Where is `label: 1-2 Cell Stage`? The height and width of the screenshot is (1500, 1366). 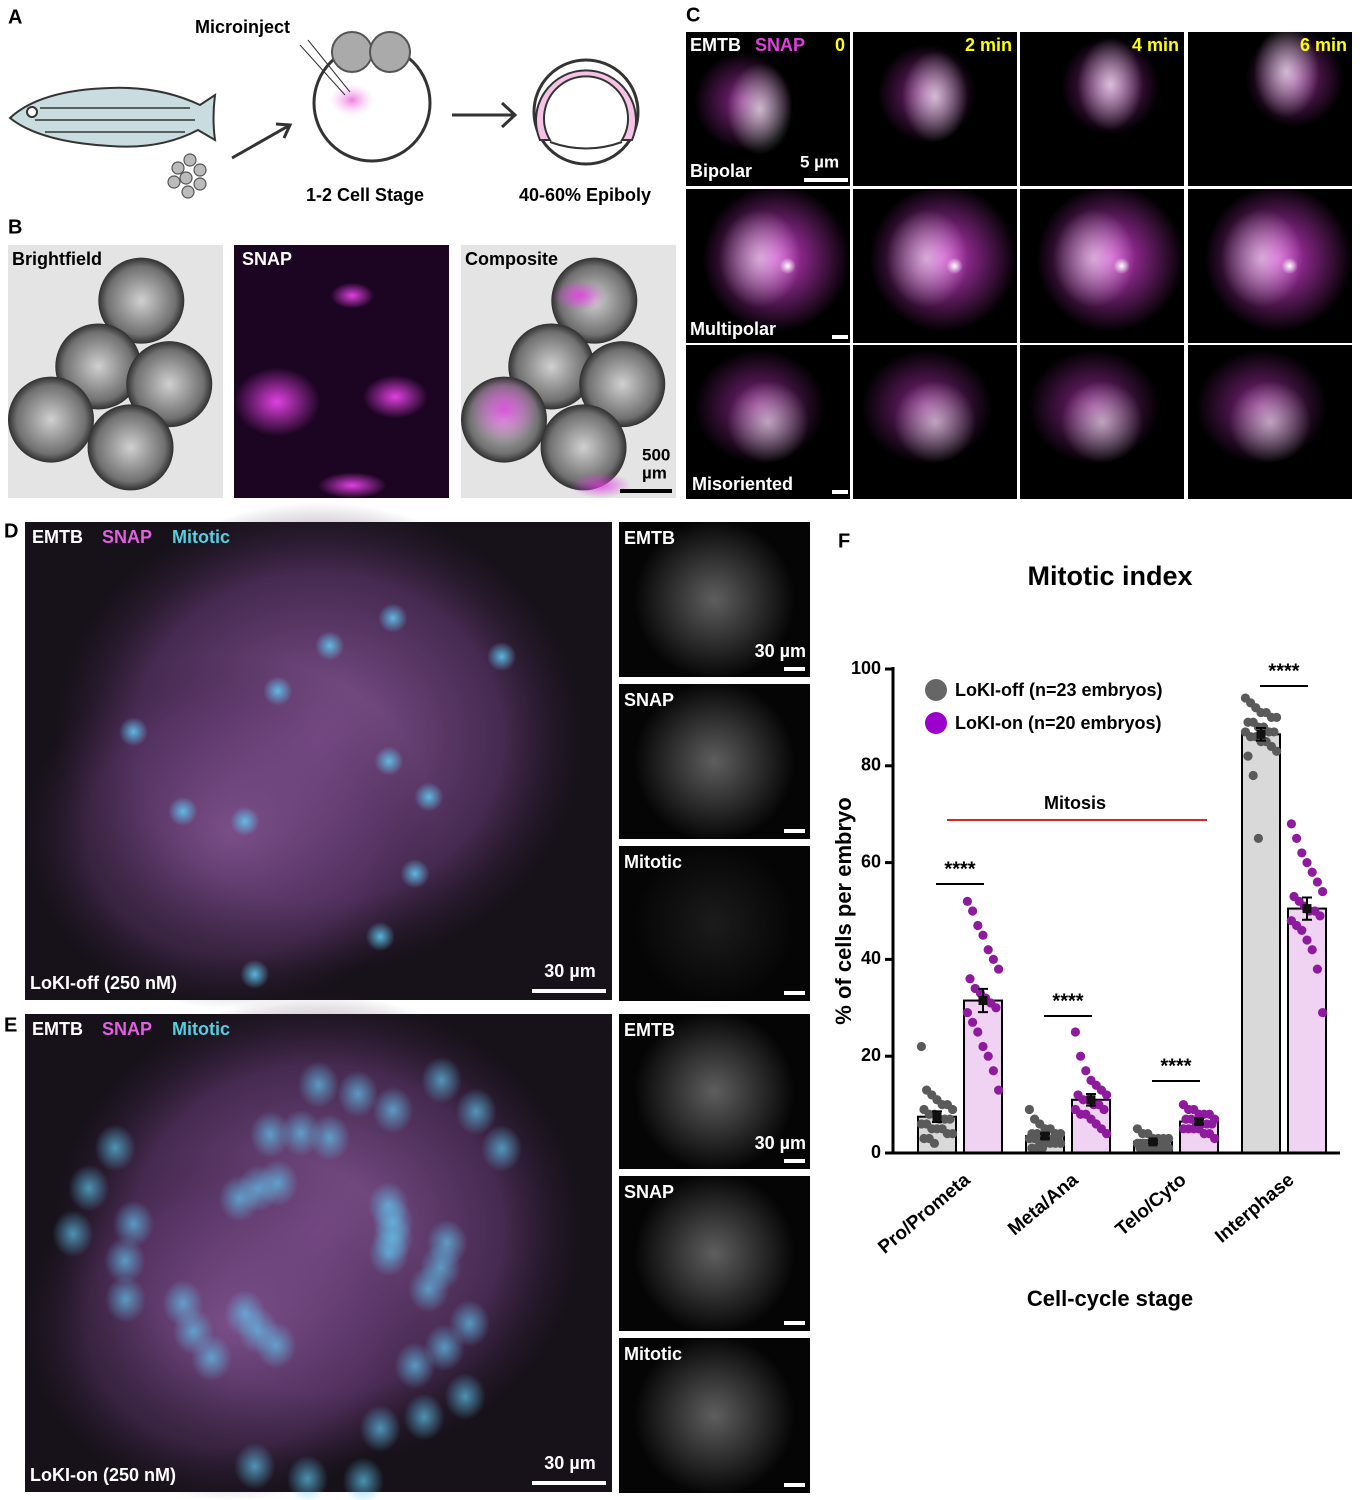
label: 1-2 Cell Stage is located at coordinates (365, 195).